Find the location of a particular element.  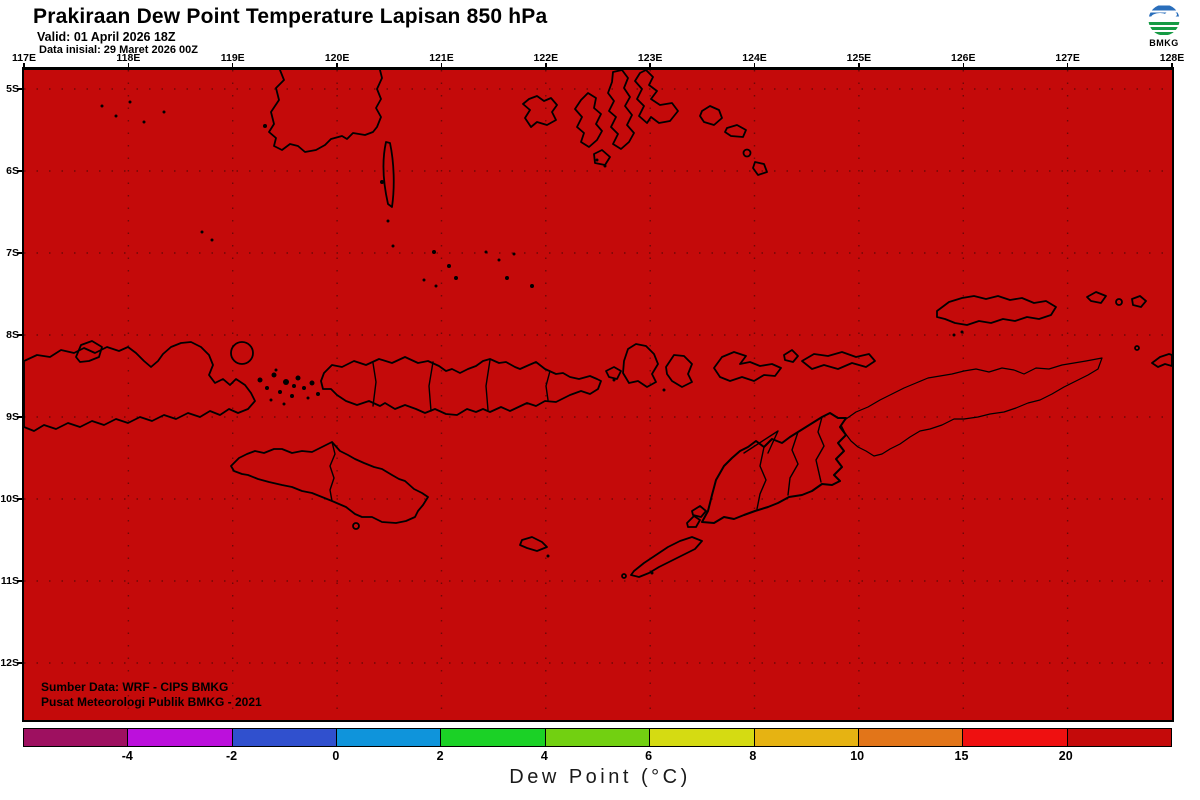

lat-axis-label: 9S is located at coordinates (12, 417).